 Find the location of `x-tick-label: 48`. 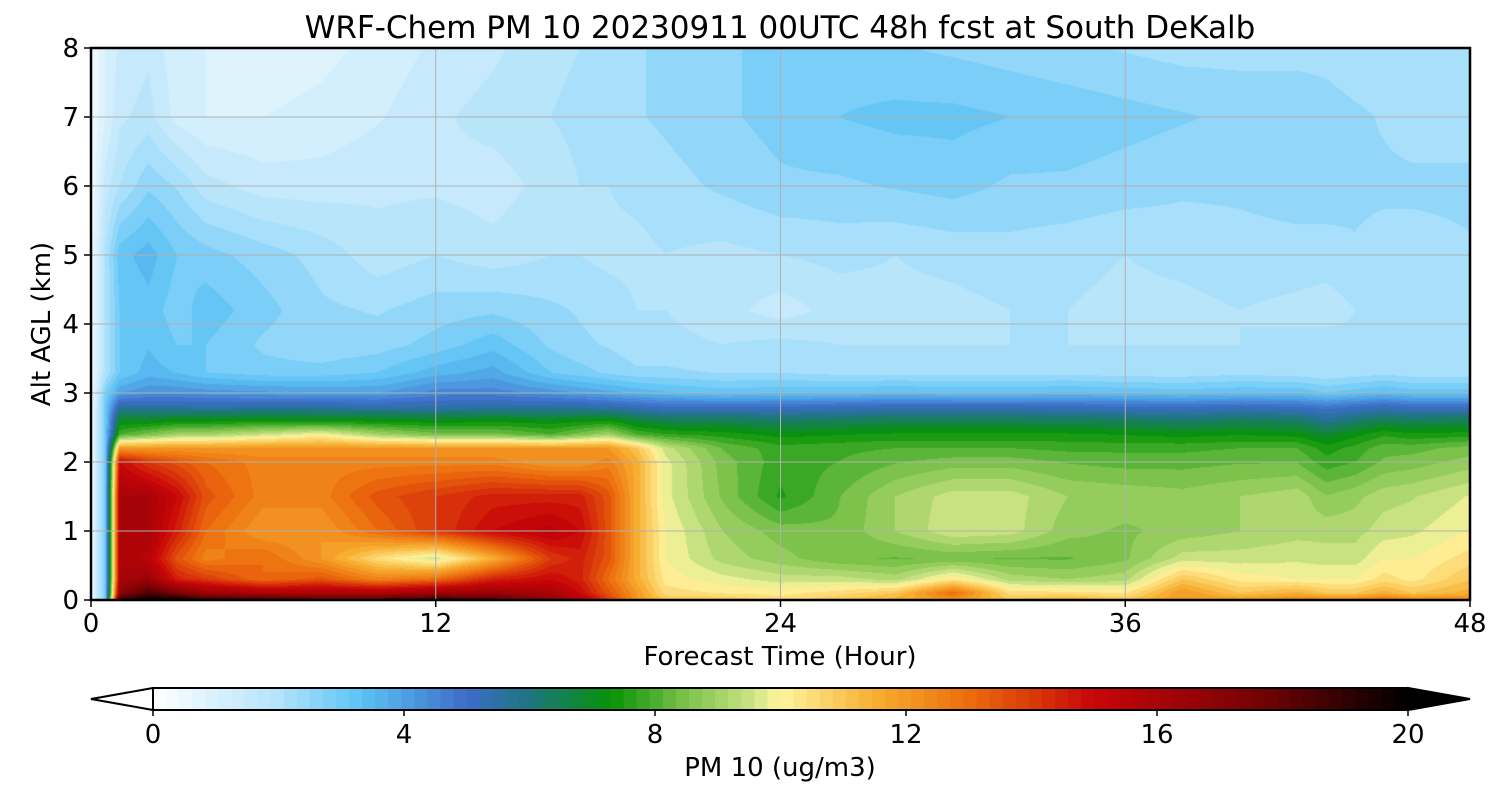

x-tick-label: 48 is located at coordinates (1469, 624).